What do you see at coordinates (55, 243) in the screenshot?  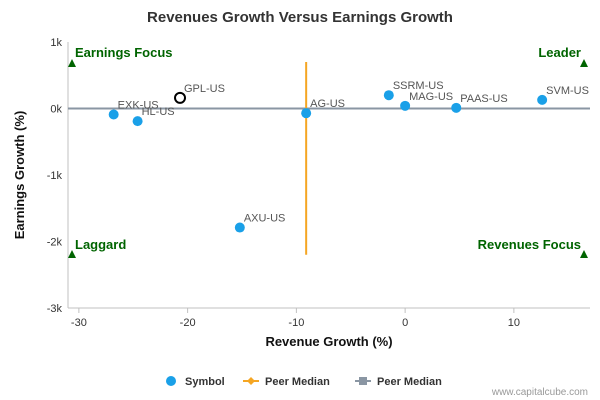 I see `y-tick-label: -2k` at bounding box center [55, 243].